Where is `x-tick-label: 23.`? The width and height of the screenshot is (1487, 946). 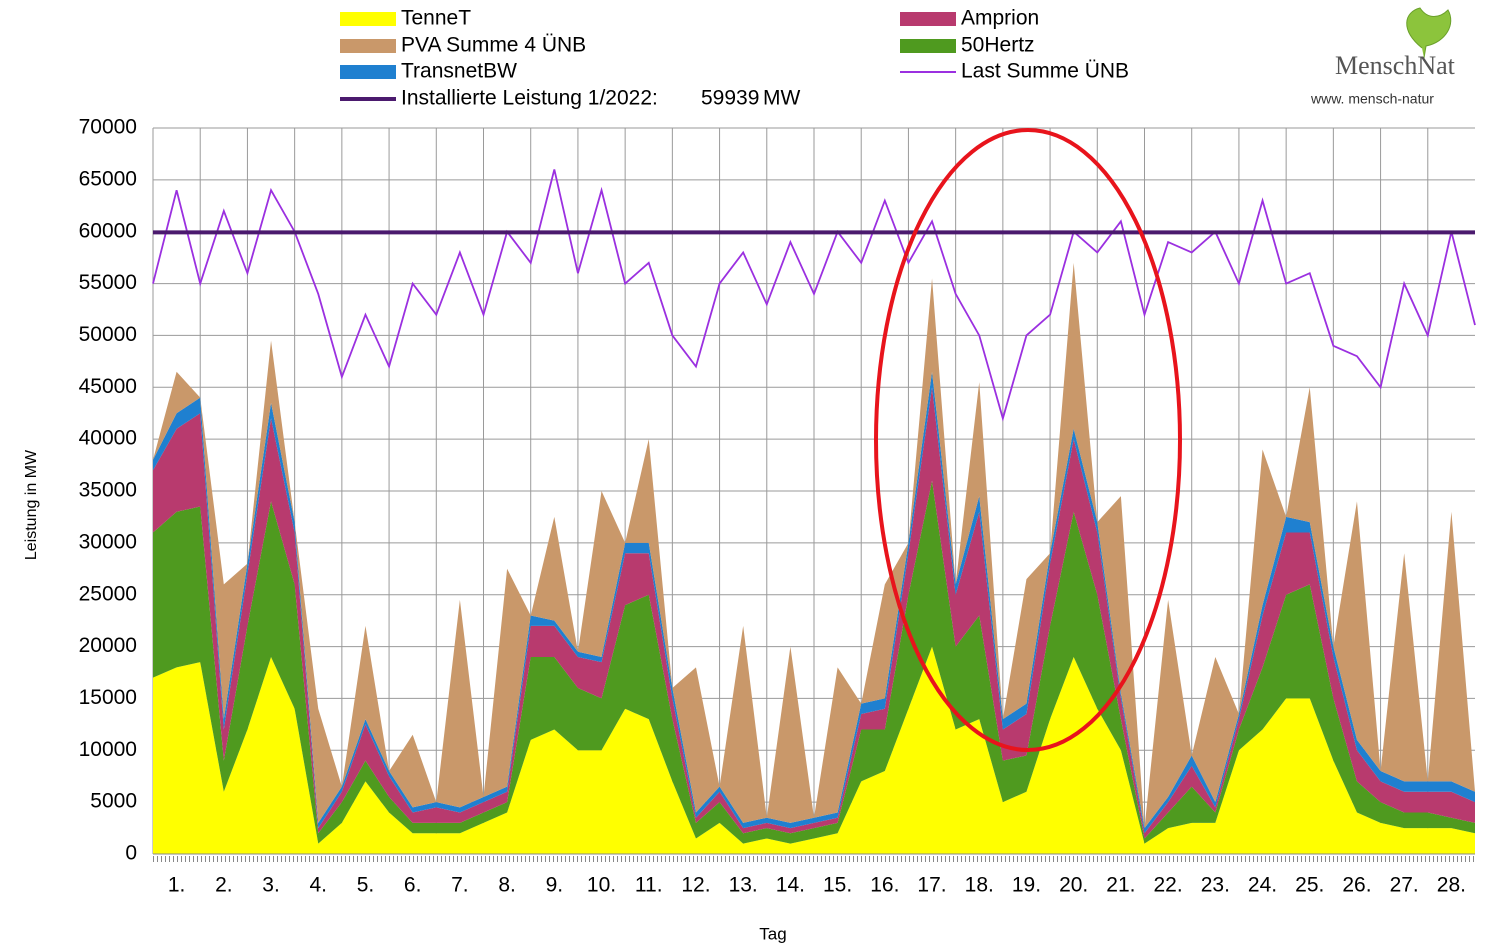
x-tick-label: 23. is located at coordinates (1215, 885).